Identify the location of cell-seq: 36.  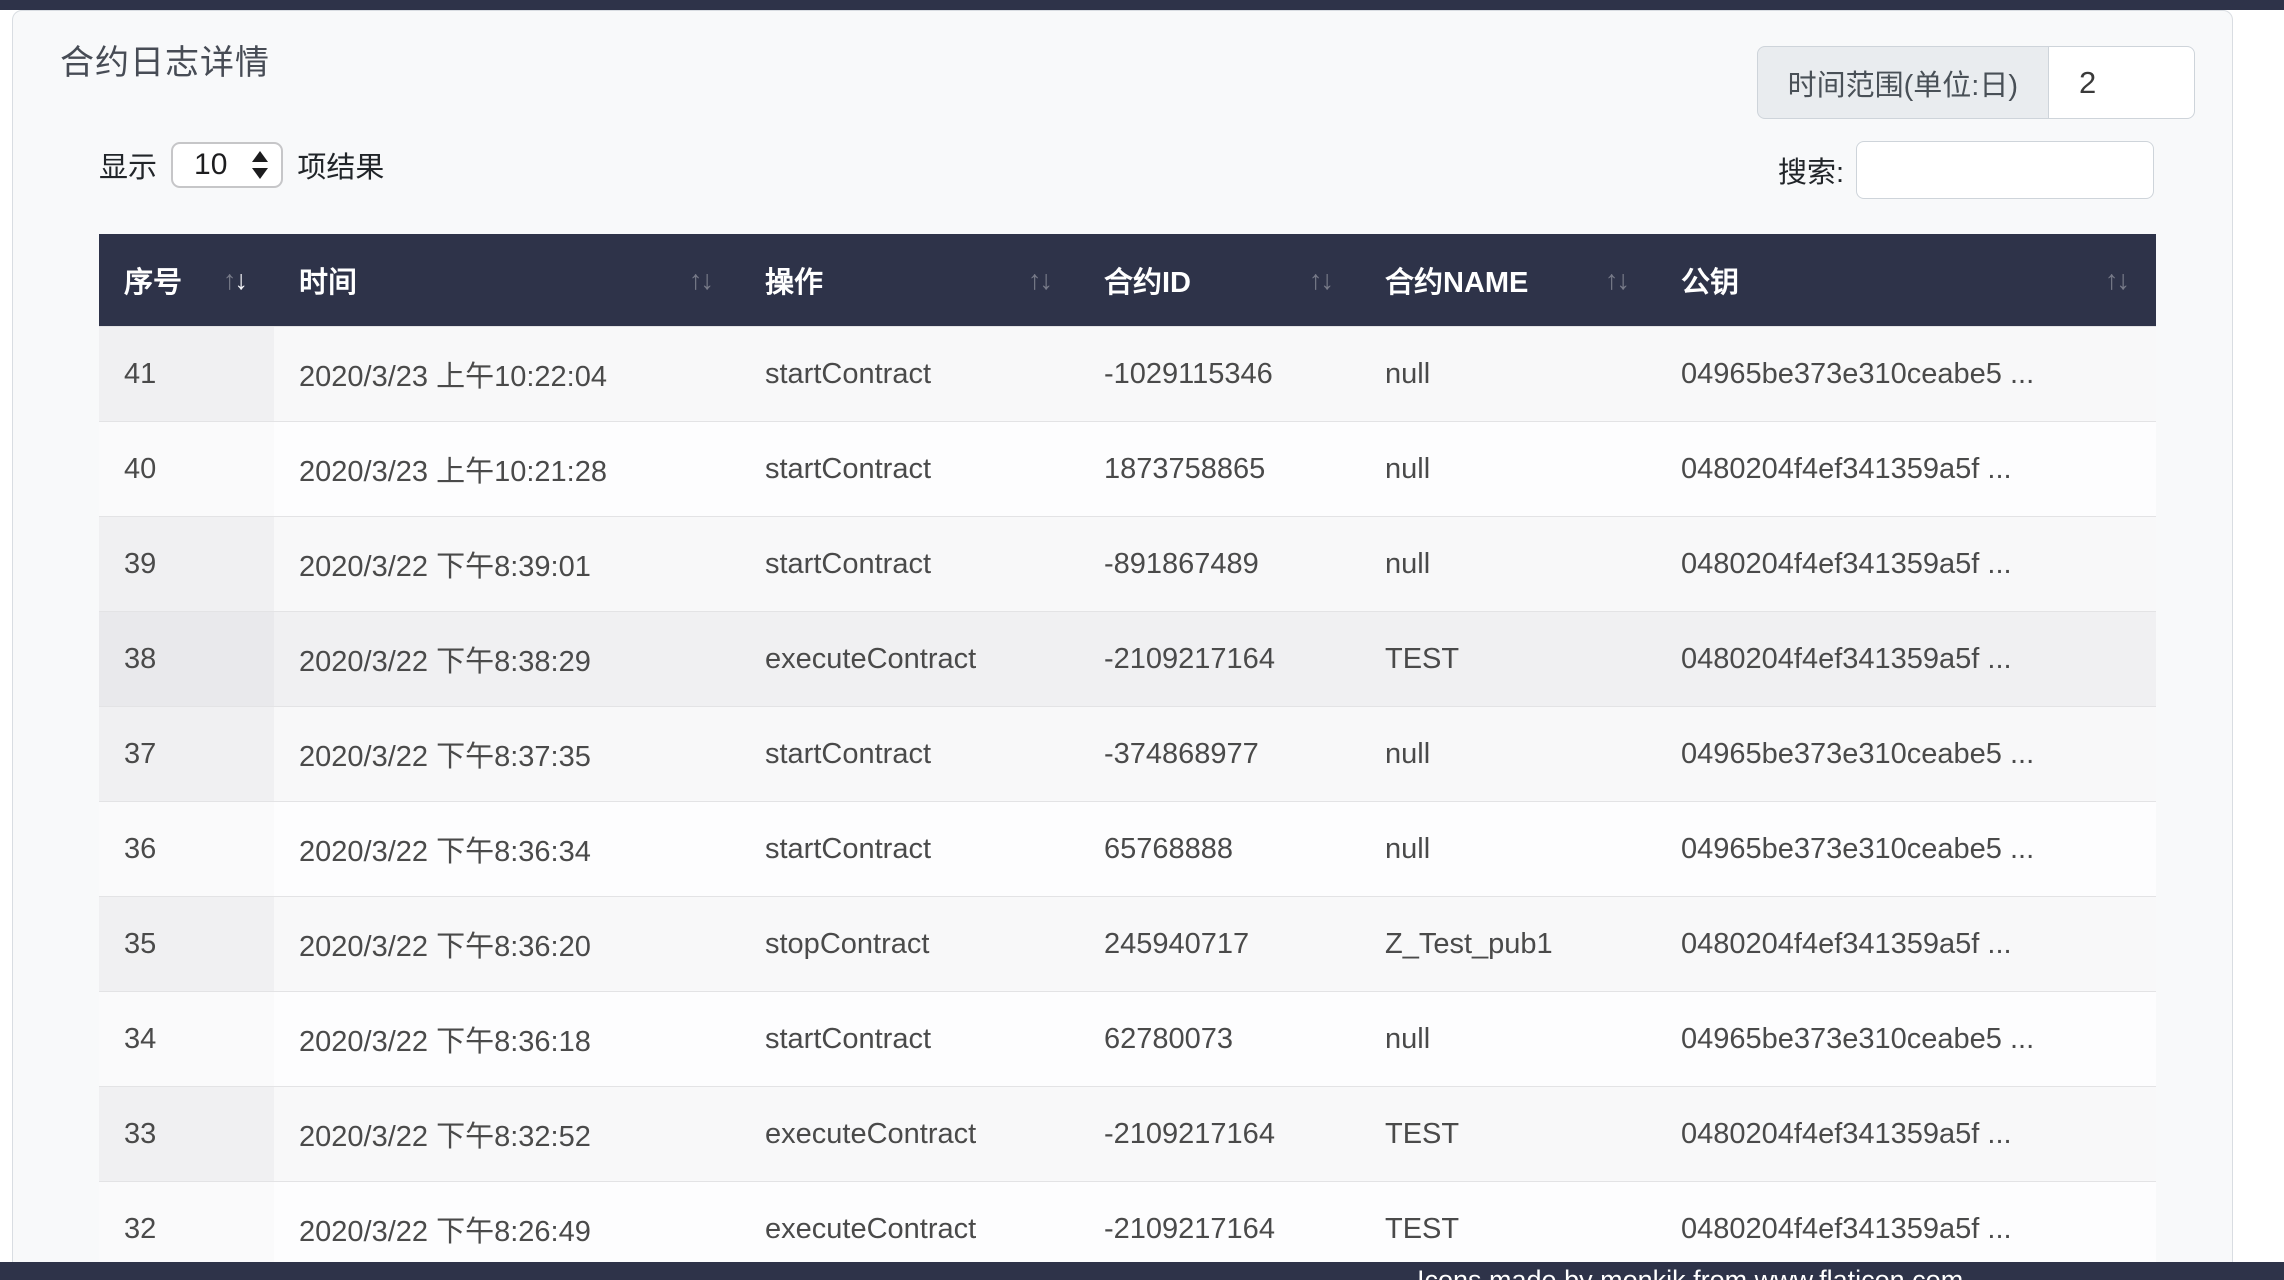
(186, 849).